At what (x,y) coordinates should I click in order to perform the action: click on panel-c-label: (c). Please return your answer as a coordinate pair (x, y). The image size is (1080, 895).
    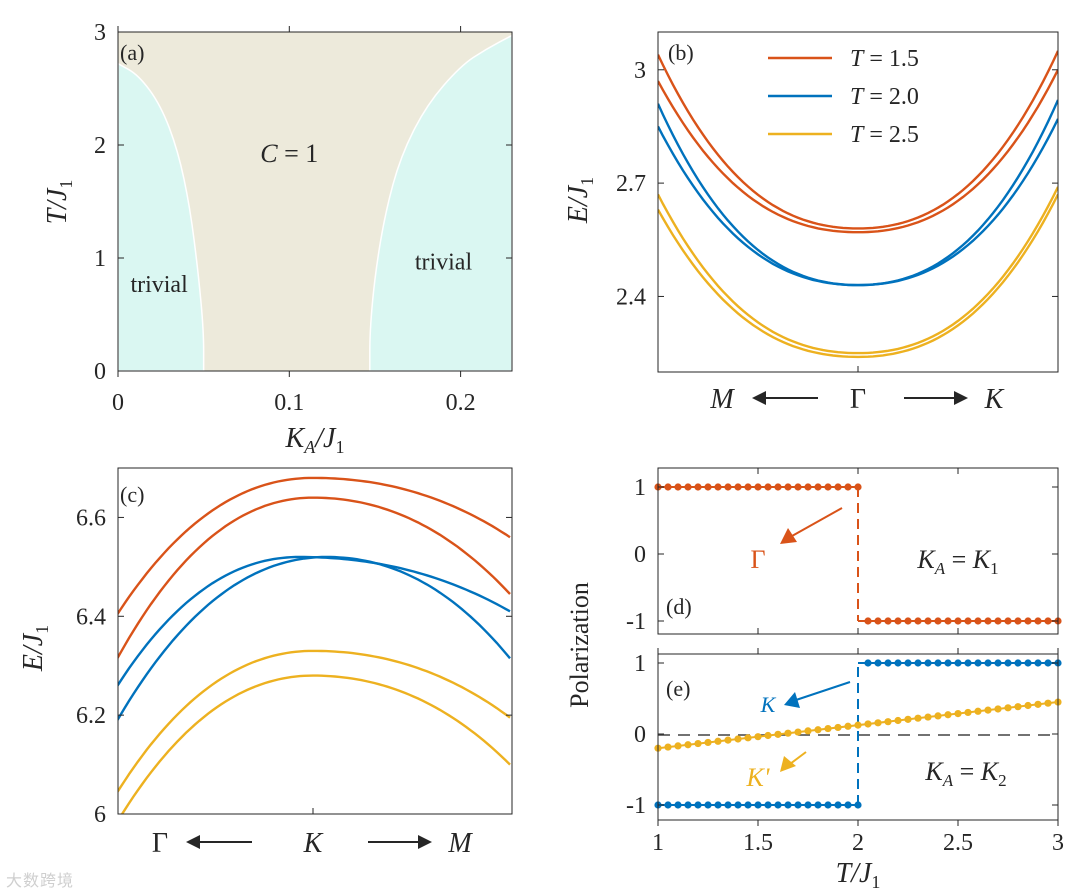
    Looking at the image, I should click on (132, 494).